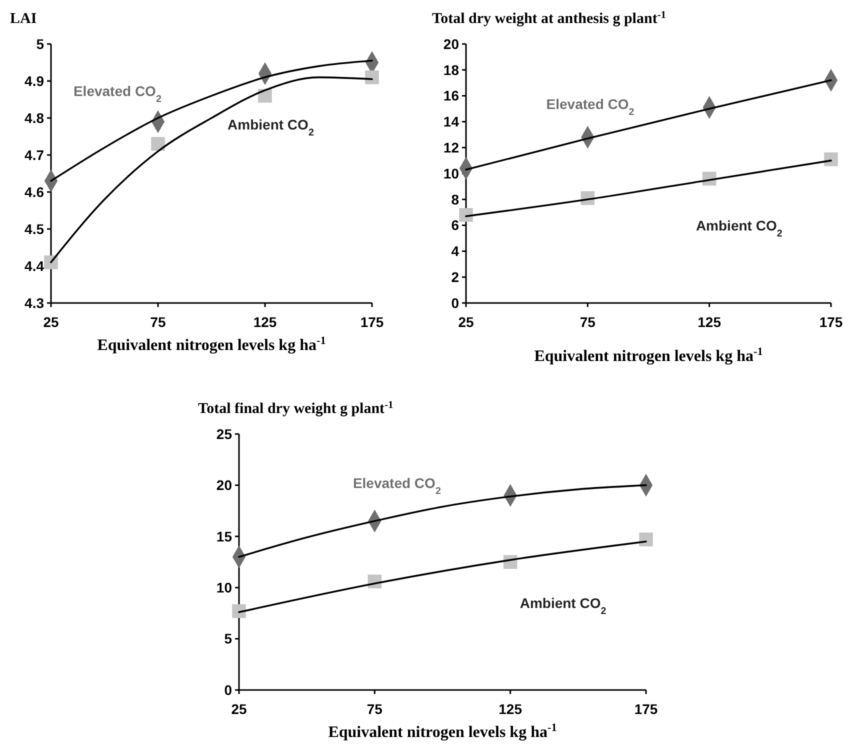  Describe the element at coordinates (34, 192) in the screenshot. I see `y-tick-label: 4.6` at that location.